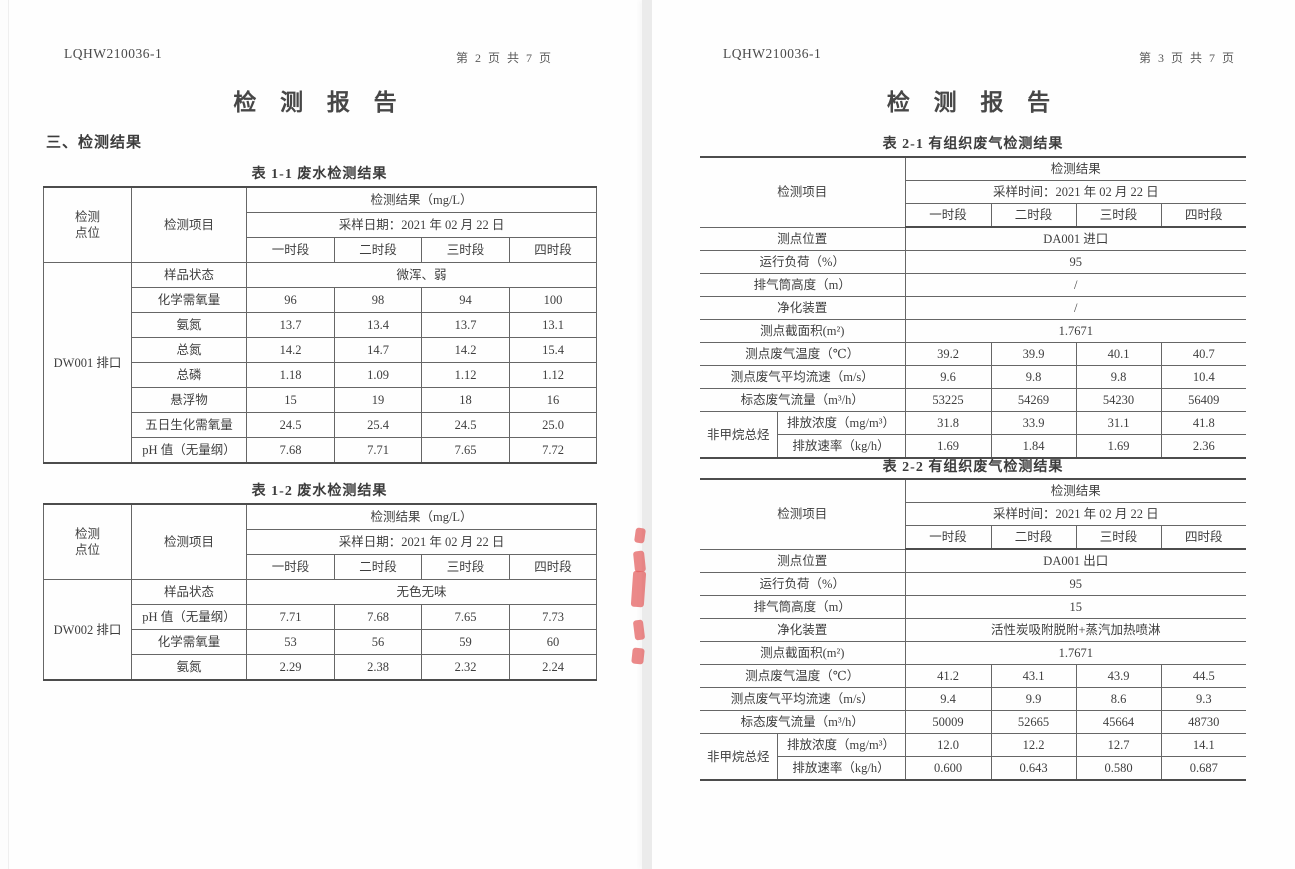 The image size is (1295, 869). What do you see at coordinates (1118, 446) in the screenshot?
I see `table-cell: 1.69` at bounding box center [1118, 446].